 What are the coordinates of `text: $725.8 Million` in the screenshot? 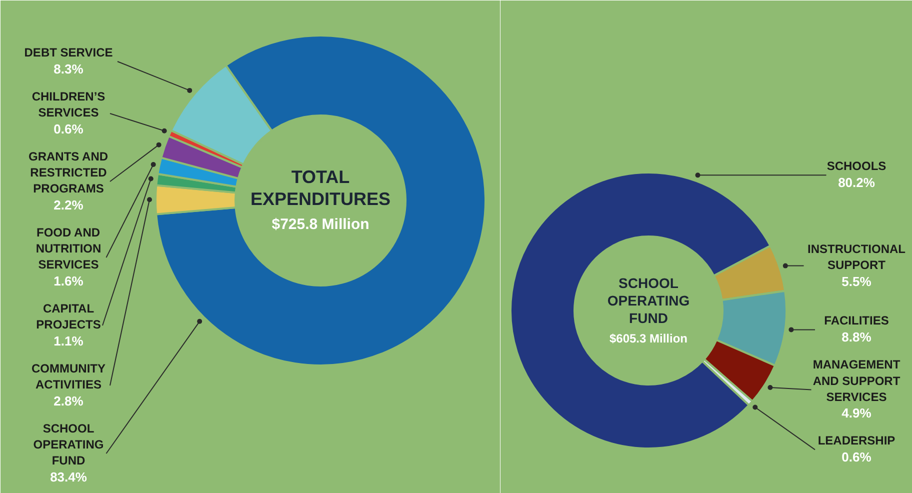 It's located at (321, 224).